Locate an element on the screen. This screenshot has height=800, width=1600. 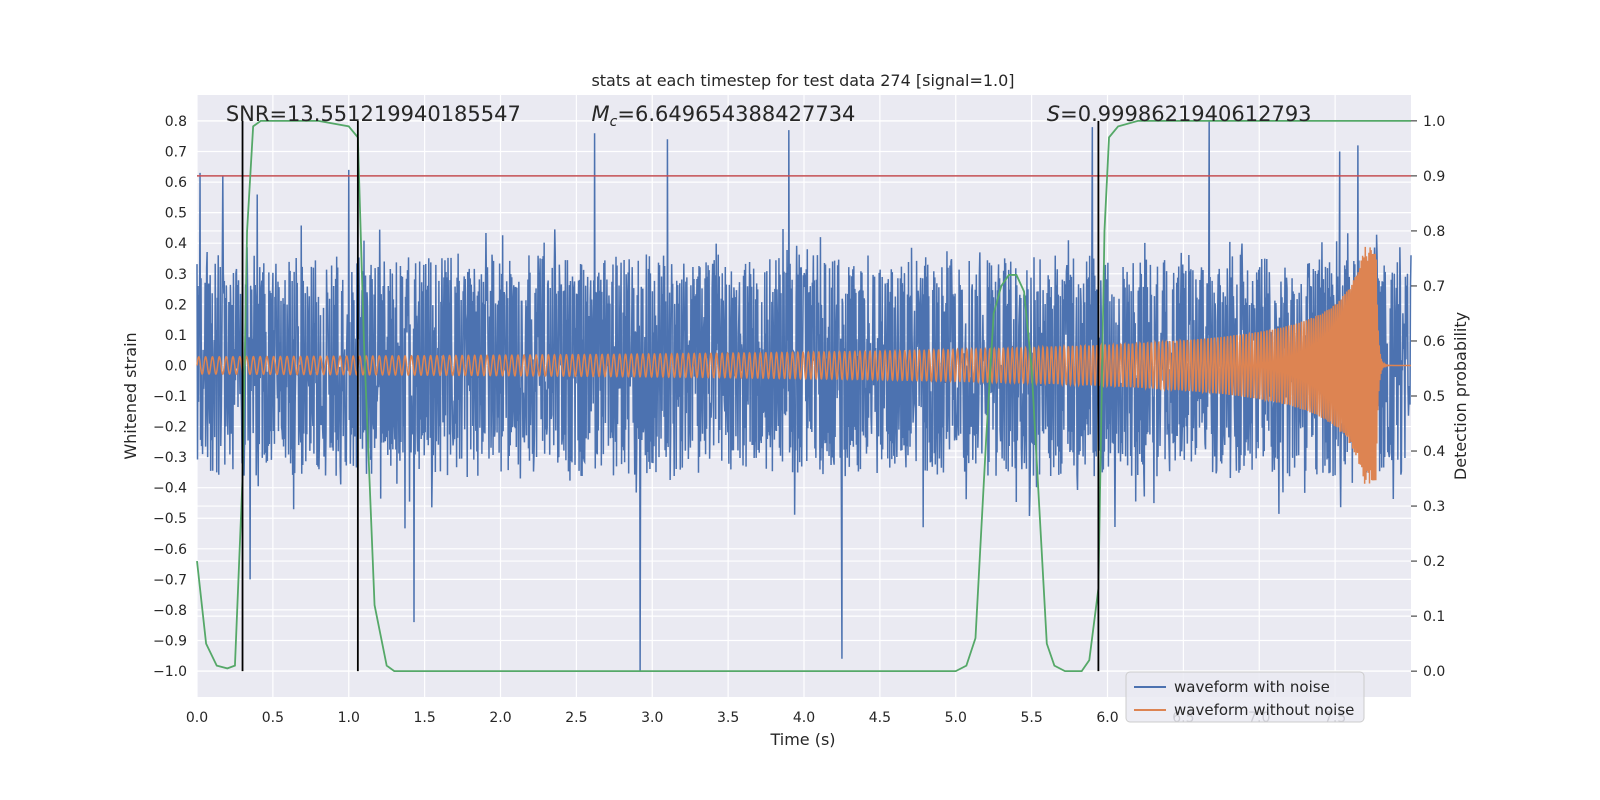
x-tick-label: 5.0 is located at coordinates (956, 718).